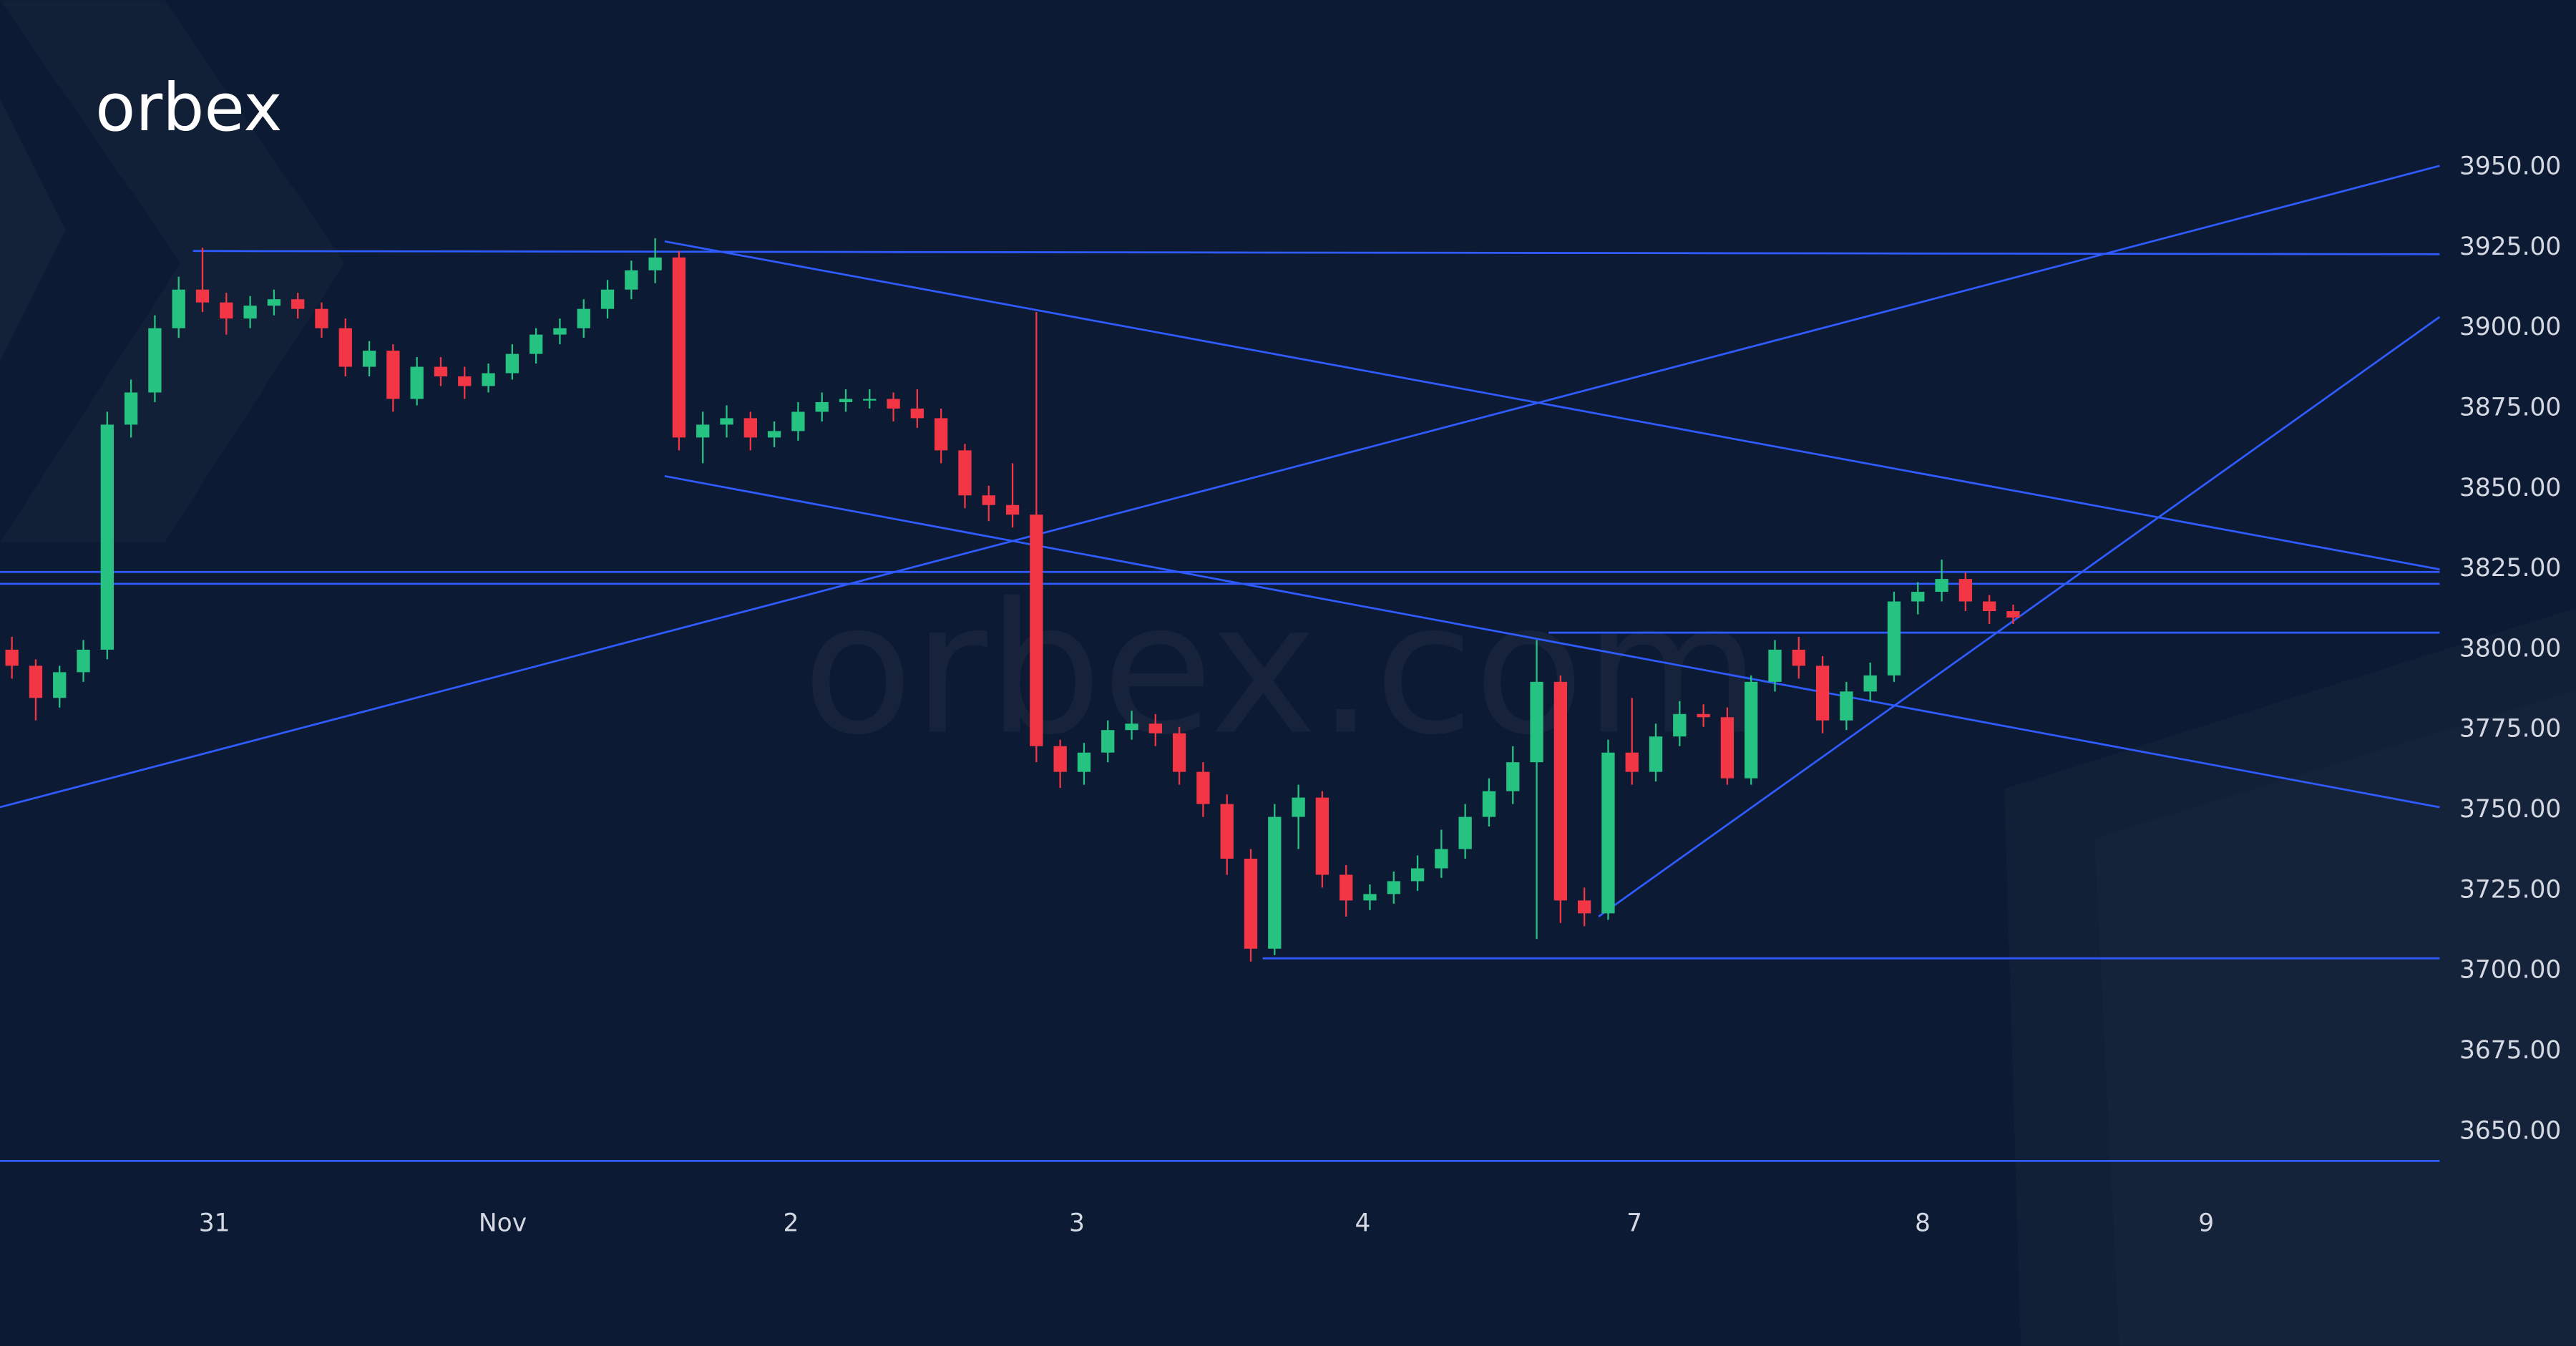 This screenshot has height=1346, width=2576. I want to click on x-tick-label: 3, so click(1077, 1223).